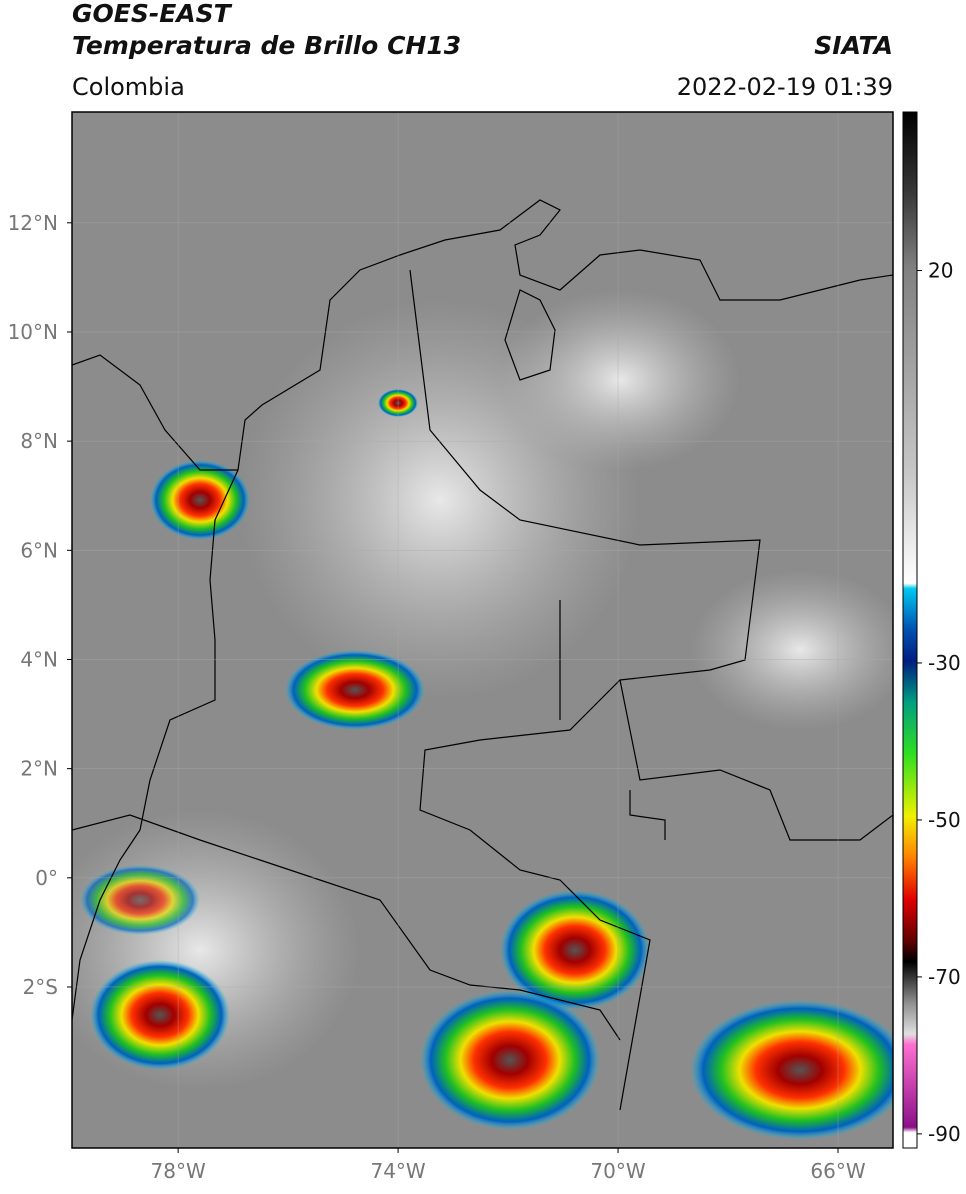 The image size is (966, 1194). Describe the element at coordinates (837, 1171) in the screenshot. I see `x-tick-label: 66°W` at that location.